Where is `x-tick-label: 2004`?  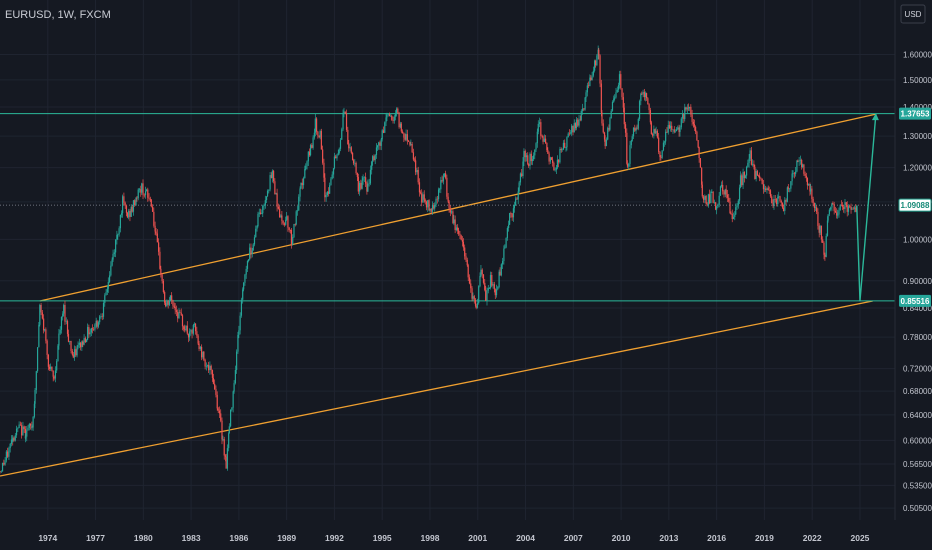 x-tick-label: 2004 is located at coordinates (525, 538).